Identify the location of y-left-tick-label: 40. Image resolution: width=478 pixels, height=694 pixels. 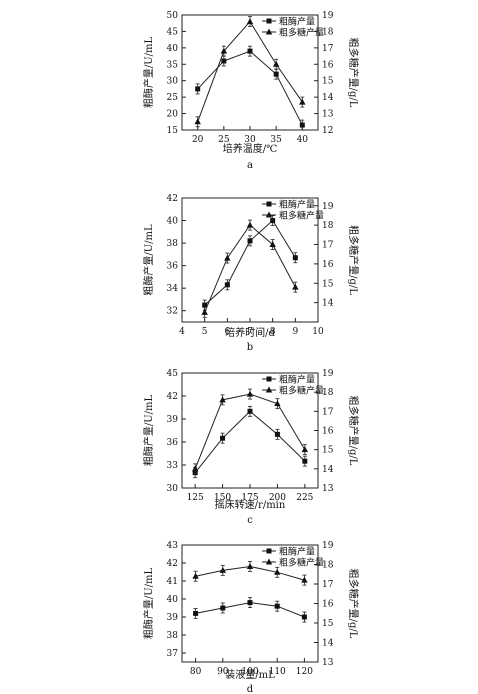
(173, 600).